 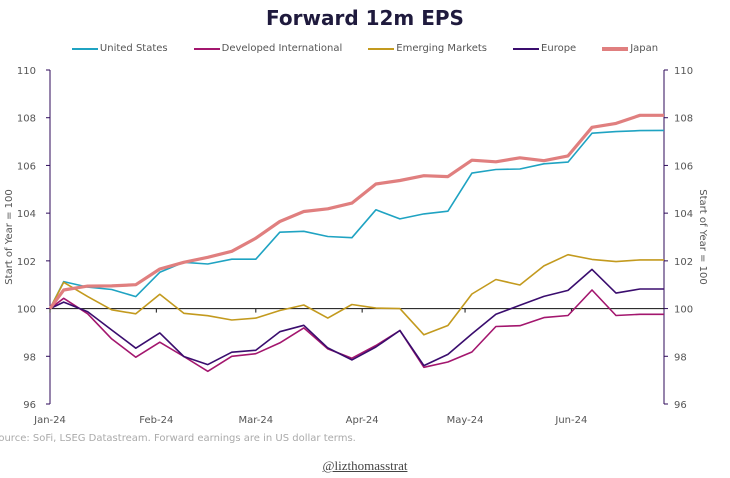 What do you see at coordinates (282, 48) in the screenshot?
I see `legend-label: Developed International` at bounding box center [282, 48].